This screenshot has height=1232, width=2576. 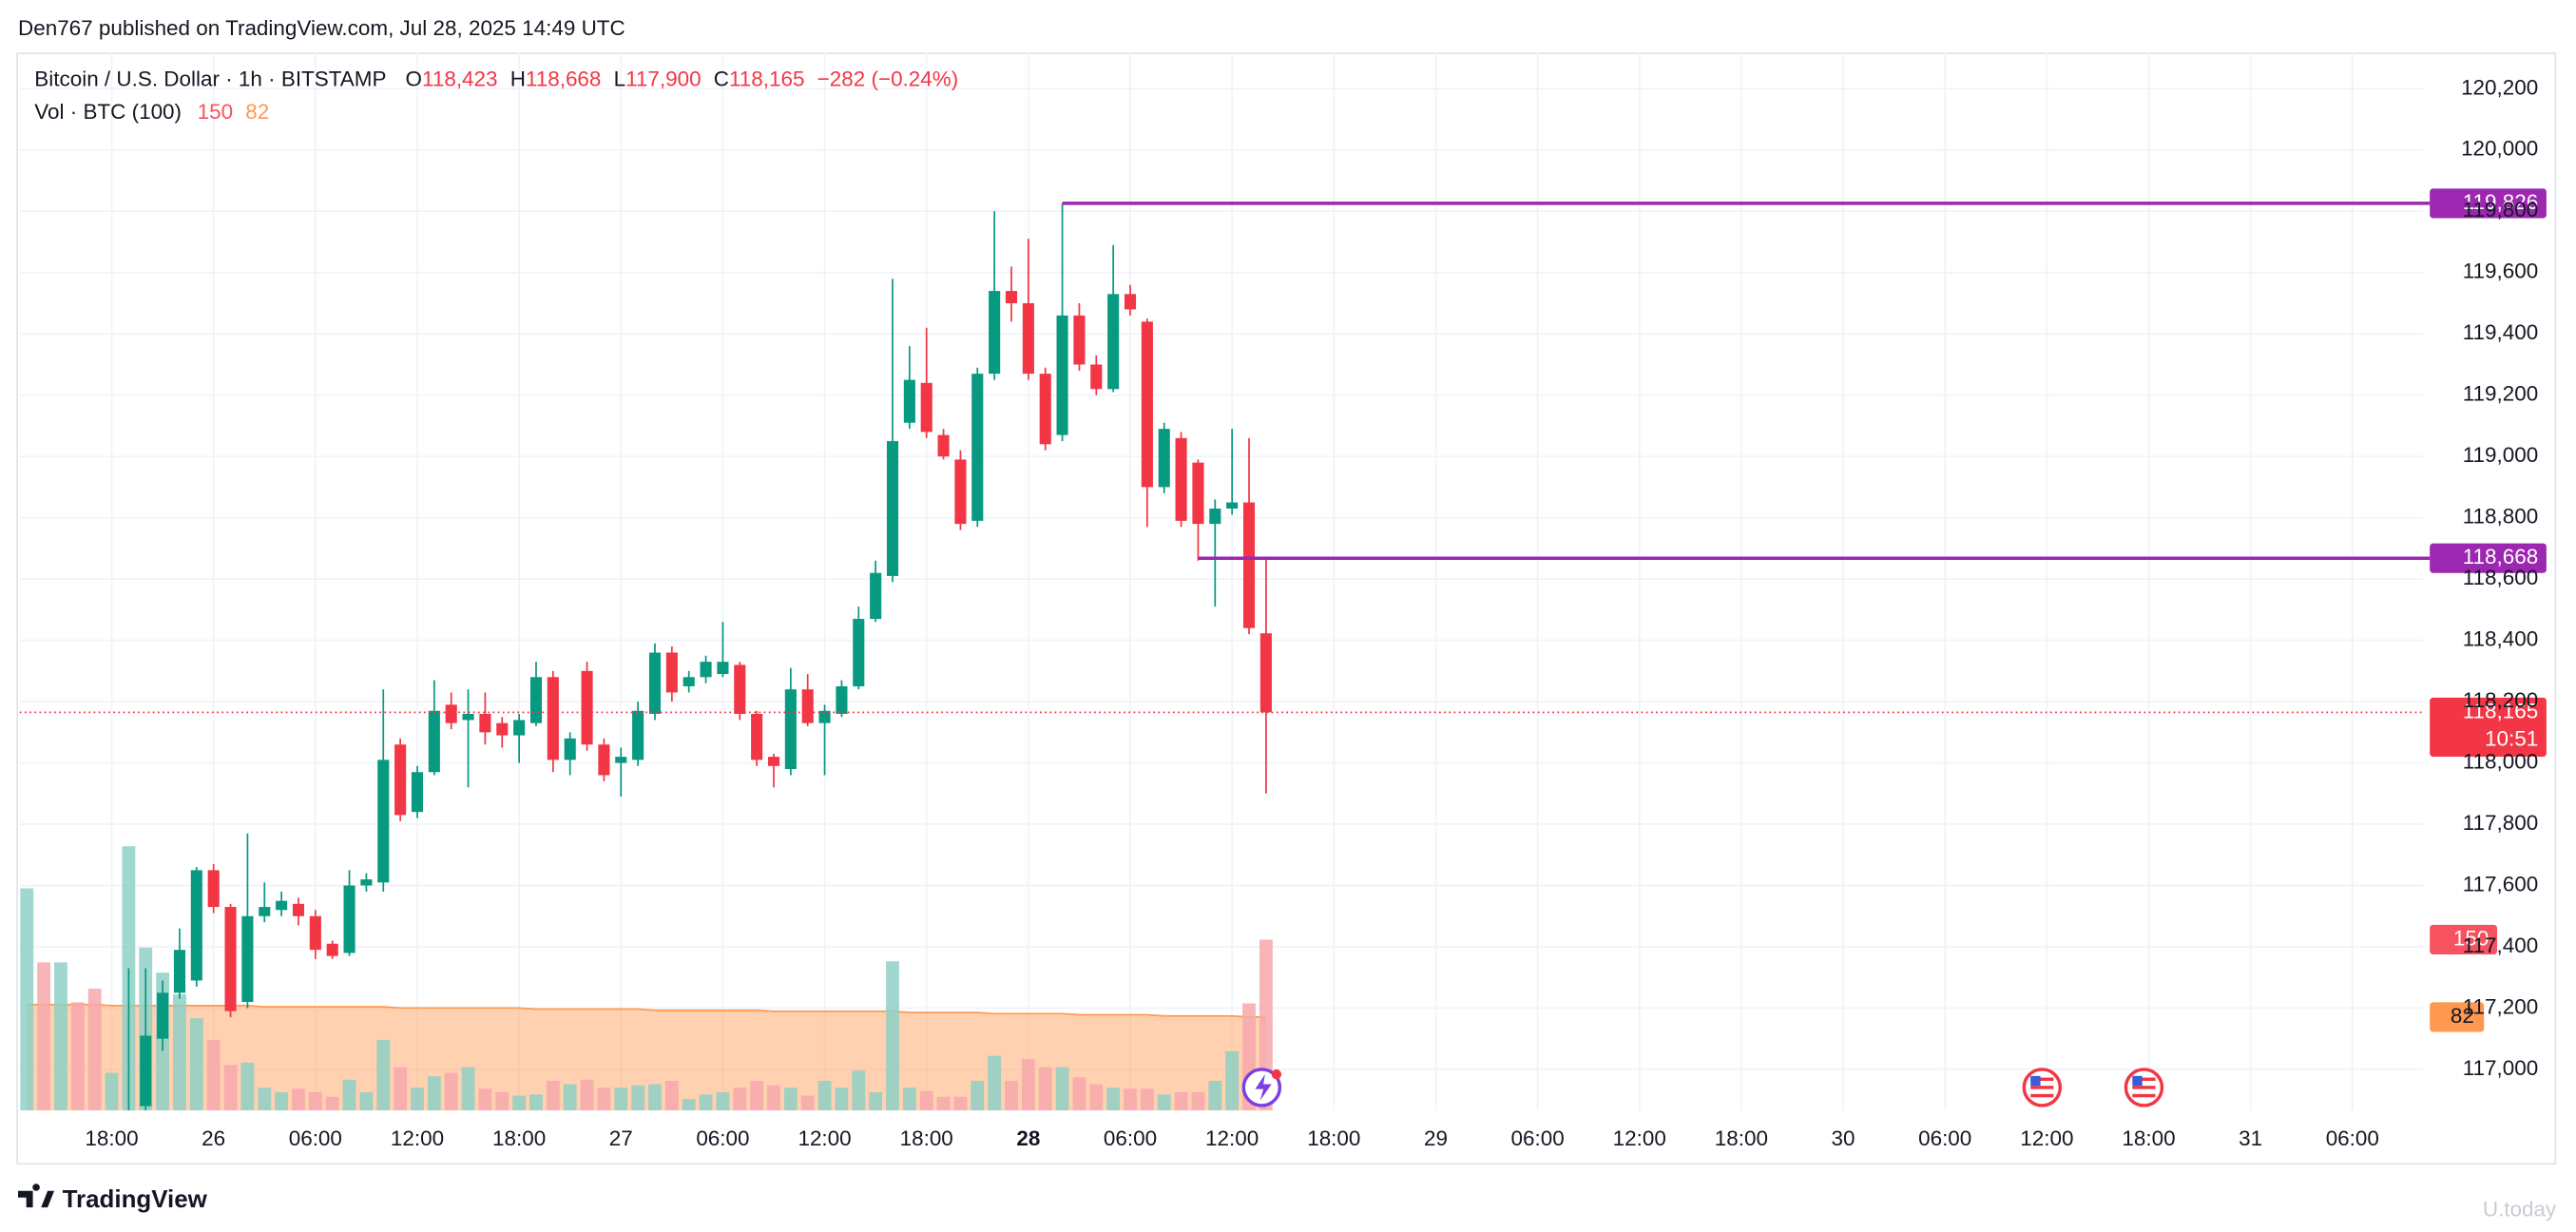 What do you see at coordinates (36, 1196) in the screenshot?
I see `brand-logo` at bounding box center [36, 1196].